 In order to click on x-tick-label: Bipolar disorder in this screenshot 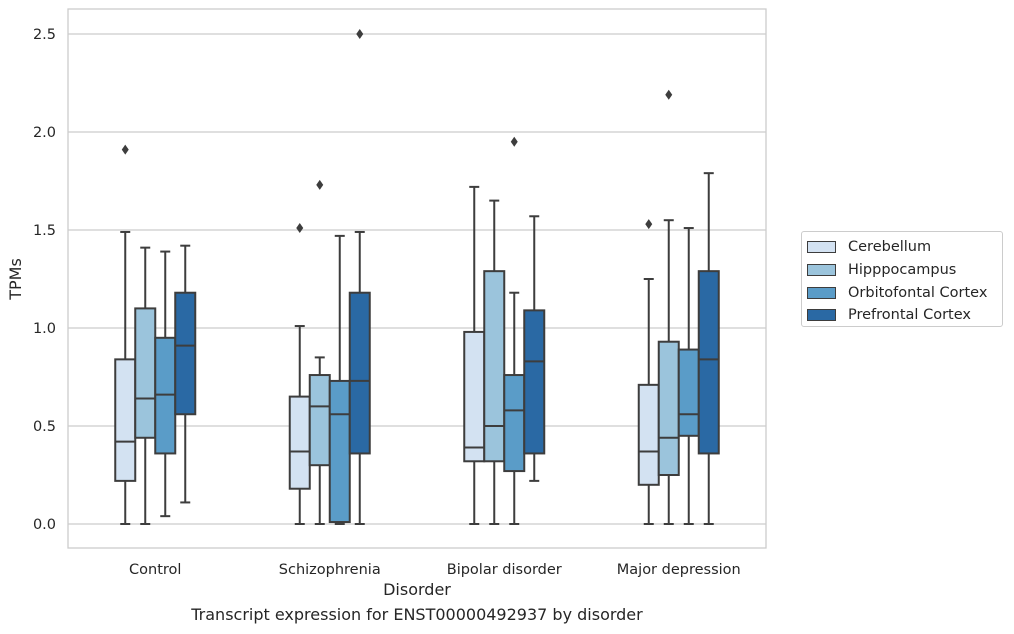, I will do `click(504, 570)`.